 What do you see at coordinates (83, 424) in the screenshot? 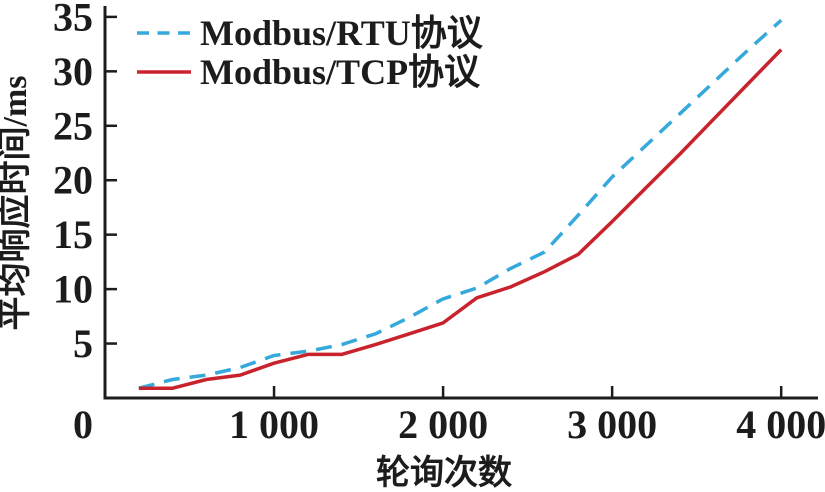
I see `x-tick-label: 0` at bounding box center [83, 424].